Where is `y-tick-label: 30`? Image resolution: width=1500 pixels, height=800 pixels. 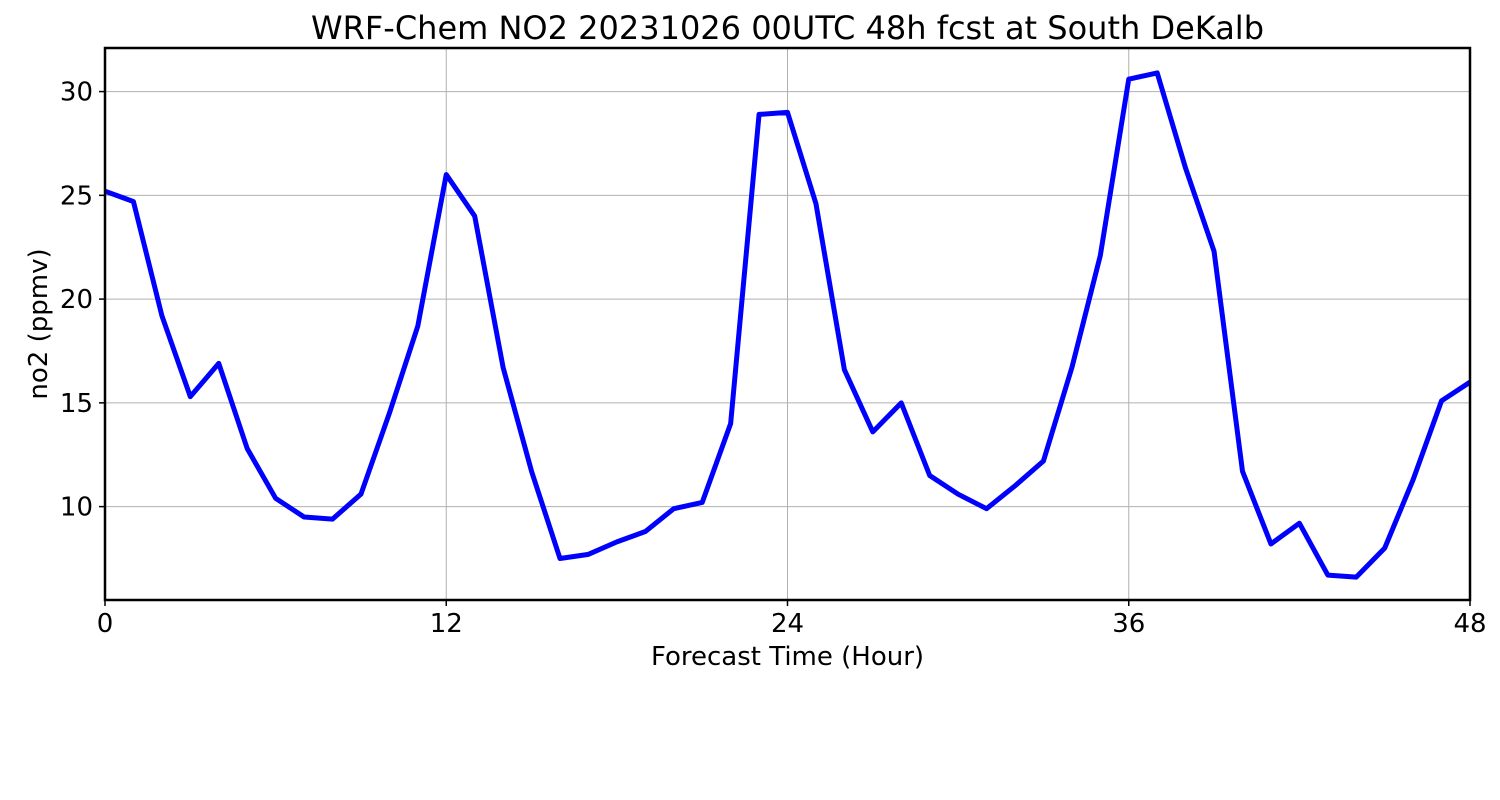 y-tick-label: 30 is located at coordinates (76, 93).